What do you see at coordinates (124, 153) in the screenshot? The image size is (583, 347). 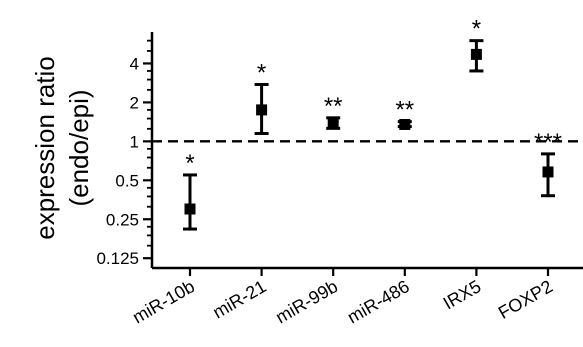 I see `y-axis-ticks: 0.125 0.25 0.5 1 2 4` at bounding box center [124, 153].